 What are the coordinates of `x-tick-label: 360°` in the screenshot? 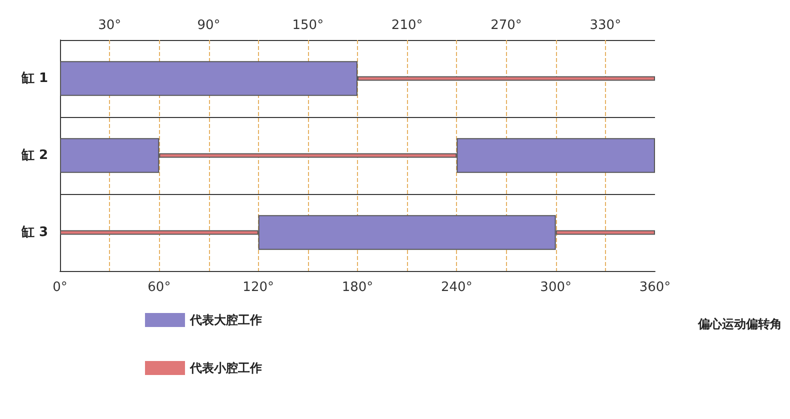 It's located at (655, 287).